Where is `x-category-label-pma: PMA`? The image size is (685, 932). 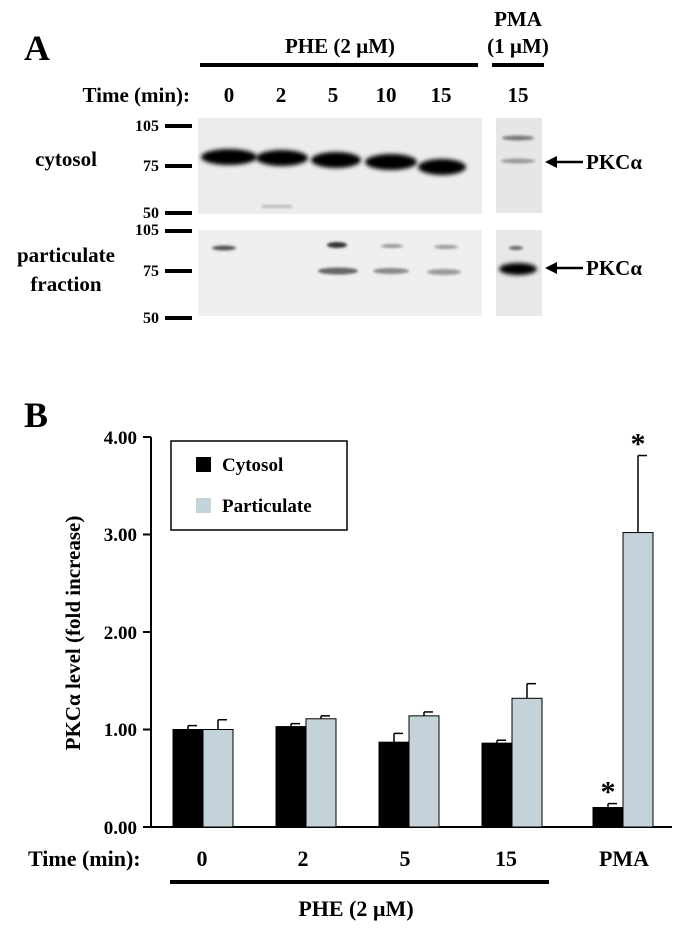 x-category-label-pma: PMA is located at coordinates (624, 858).